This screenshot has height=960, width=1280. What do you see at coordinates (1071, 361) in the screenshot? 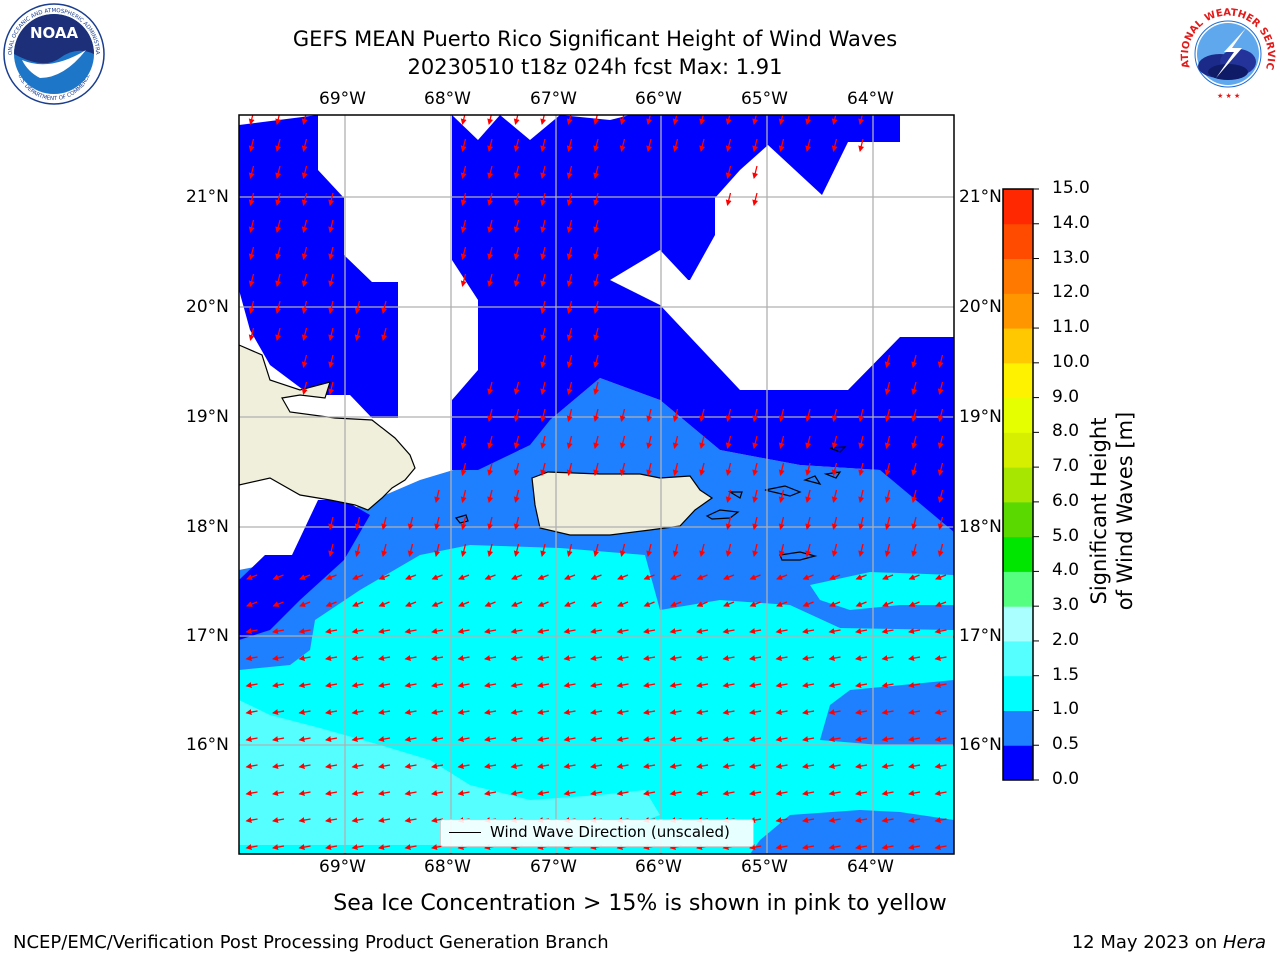
I see `colorbar-tick-label: 10.0` at bounding box center [1071, 361].